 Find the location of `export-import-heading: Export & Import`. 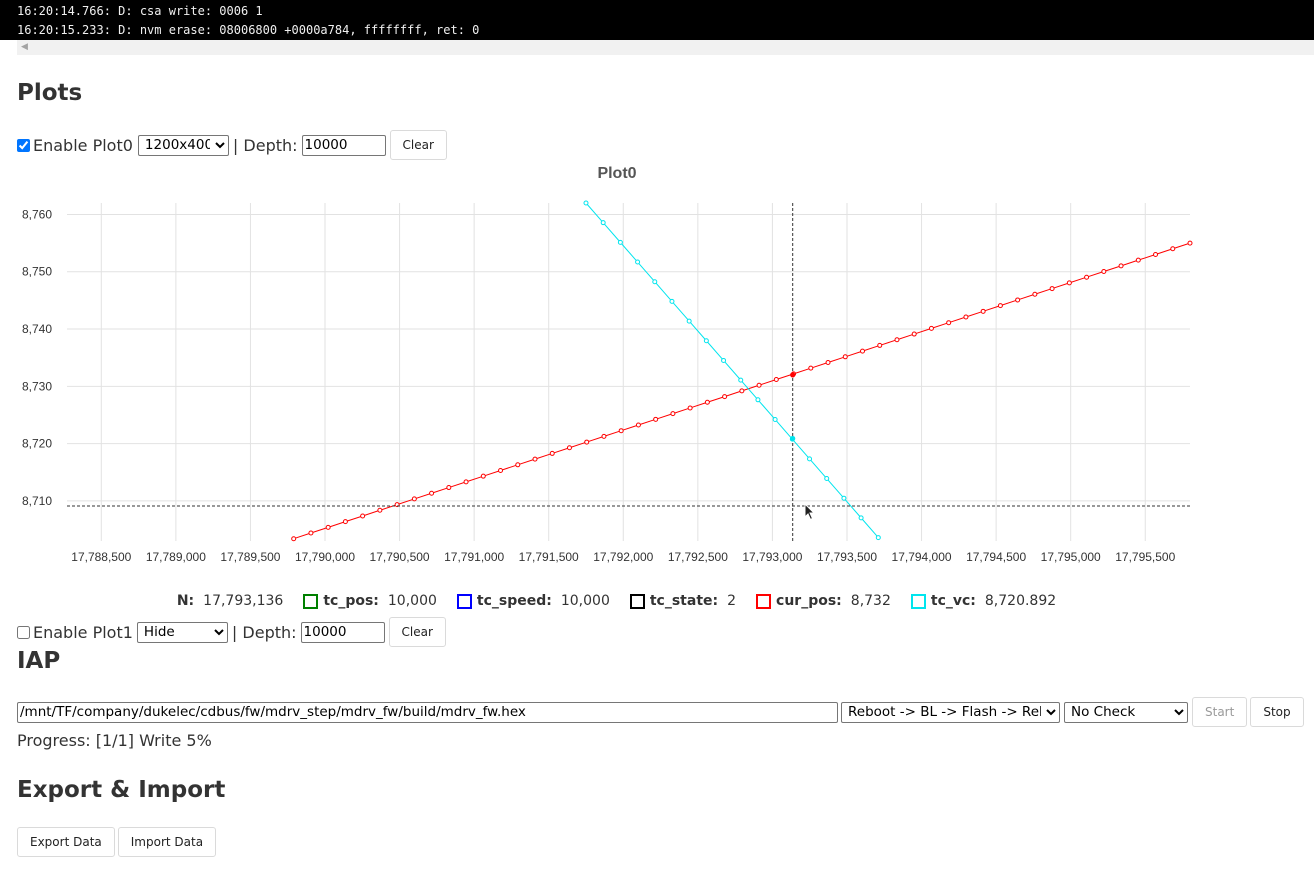

export-import-heading: Export & Import is located at coordinates (121, 790).